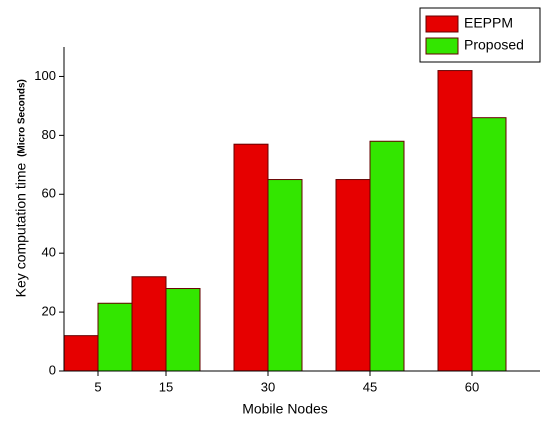  What do you see at coordinates (370, 386) in the screenshot?
I see `x-tick-label: 45` at bounding box center [370, 386].